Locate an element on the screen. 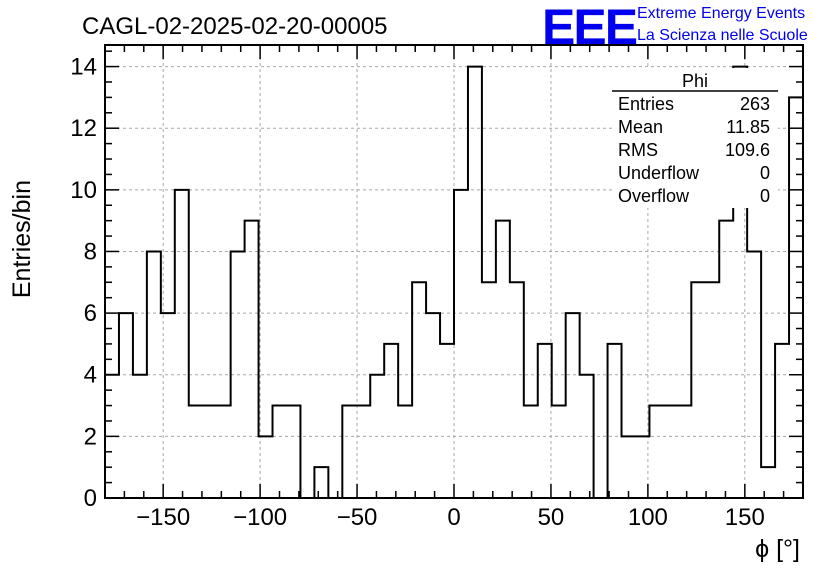  stats-row-label: Underflow is located at coordinates (659, 173).